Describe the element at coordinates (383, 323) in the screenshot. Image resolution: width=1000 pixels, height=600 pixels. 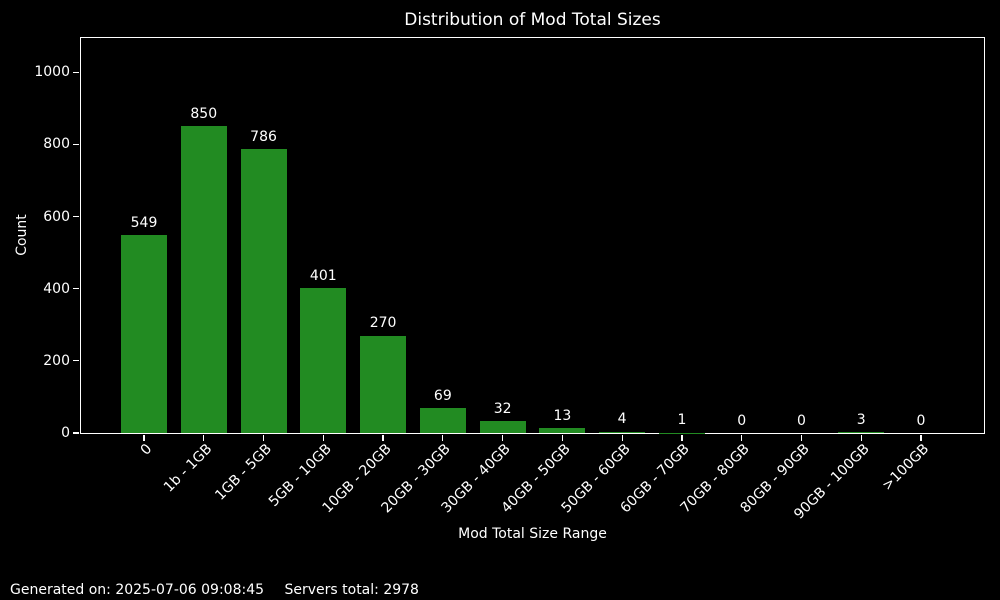
I see `bar-value-label: 270` at that location.